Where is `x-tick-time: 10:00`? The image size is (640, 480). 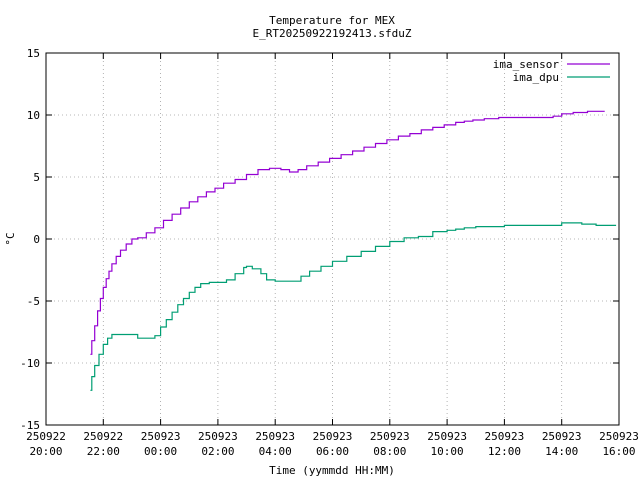 x-tick-time: 10:00 is located at coordinates (447, 451).